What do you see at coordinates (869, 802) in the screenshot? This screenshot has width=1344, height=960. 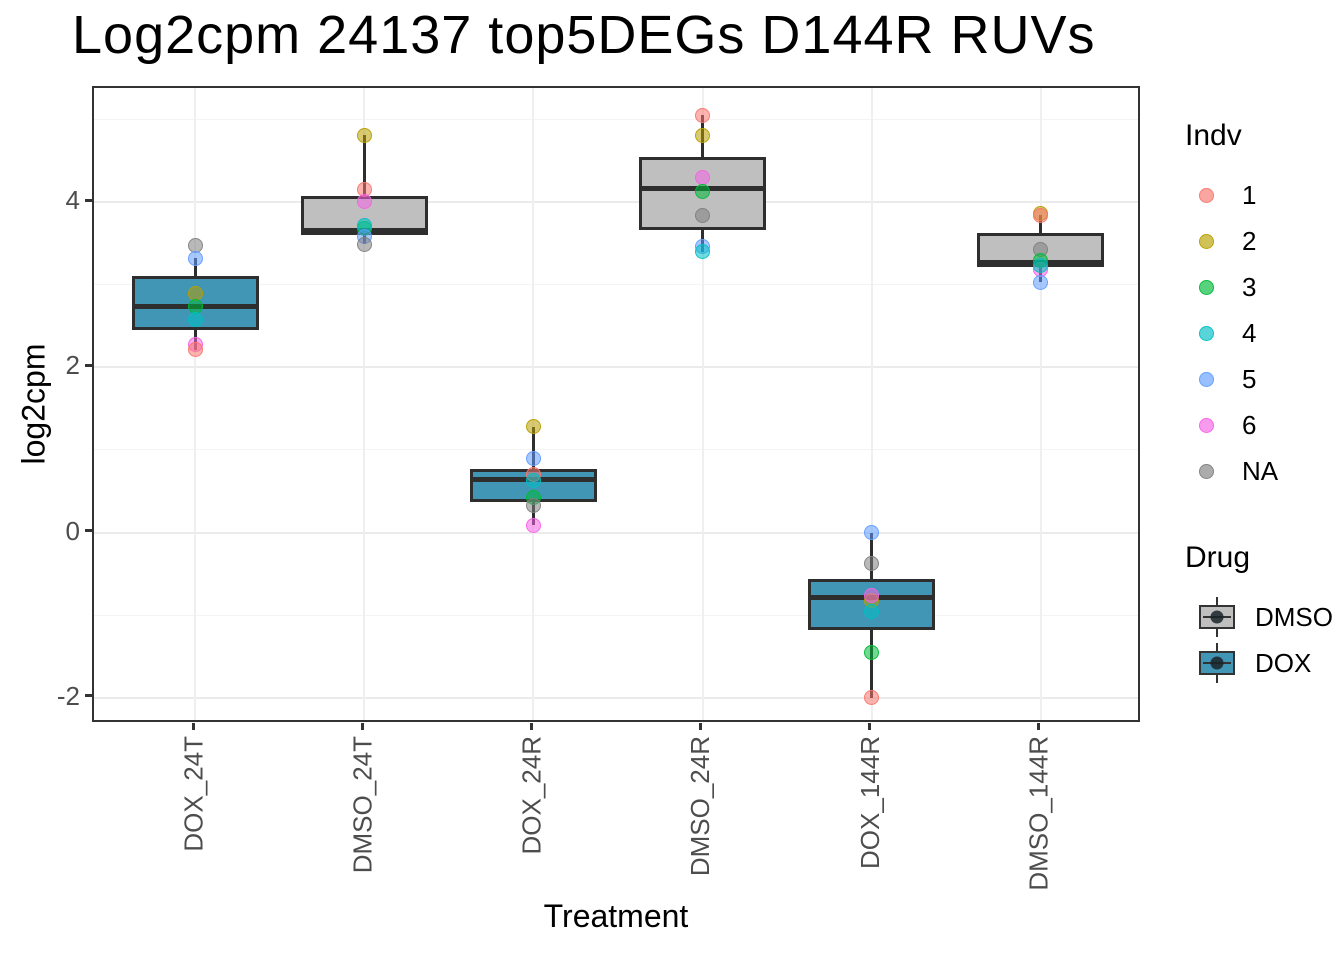 I see `x-tick-label-DOX_144R: DOX_144R` at bounding box center [869, 802].